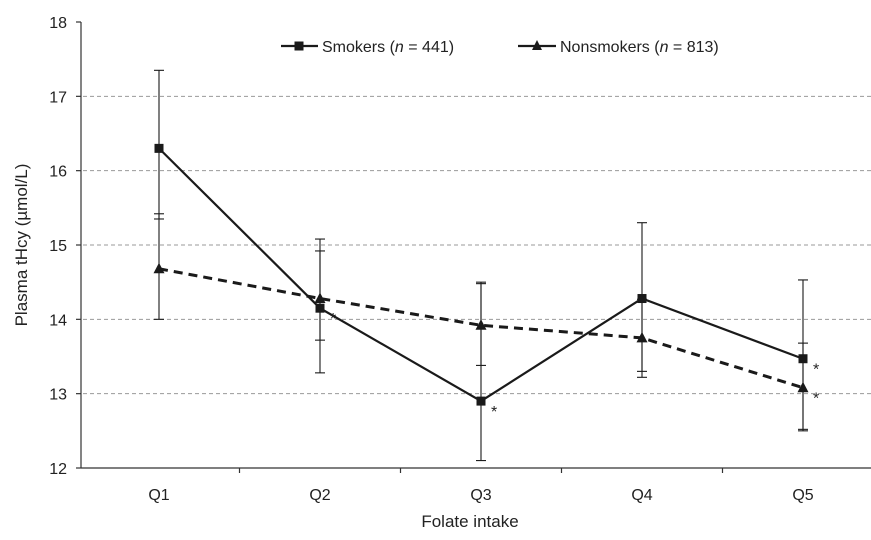 The image size is (871, 540). I want to click on legend-item-nonsmokers: Nonsmokers (n = 813), so click(618, 47).